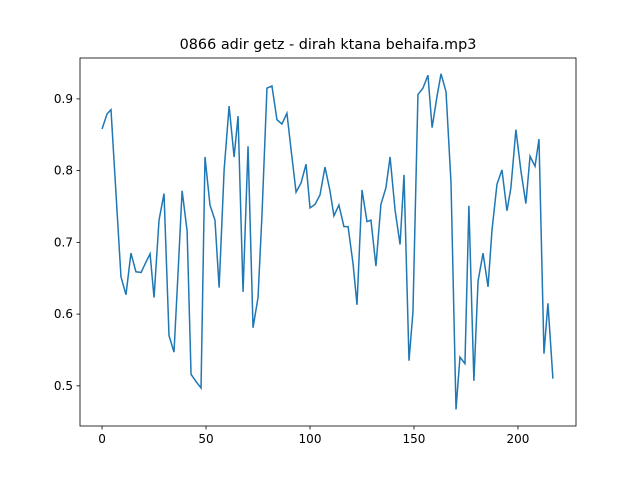 The width and height of the screenshot is (640, 484). Describe the element at coordinates (414, 439) in the screenshot. I see `x-tick-label: 150` at that location.